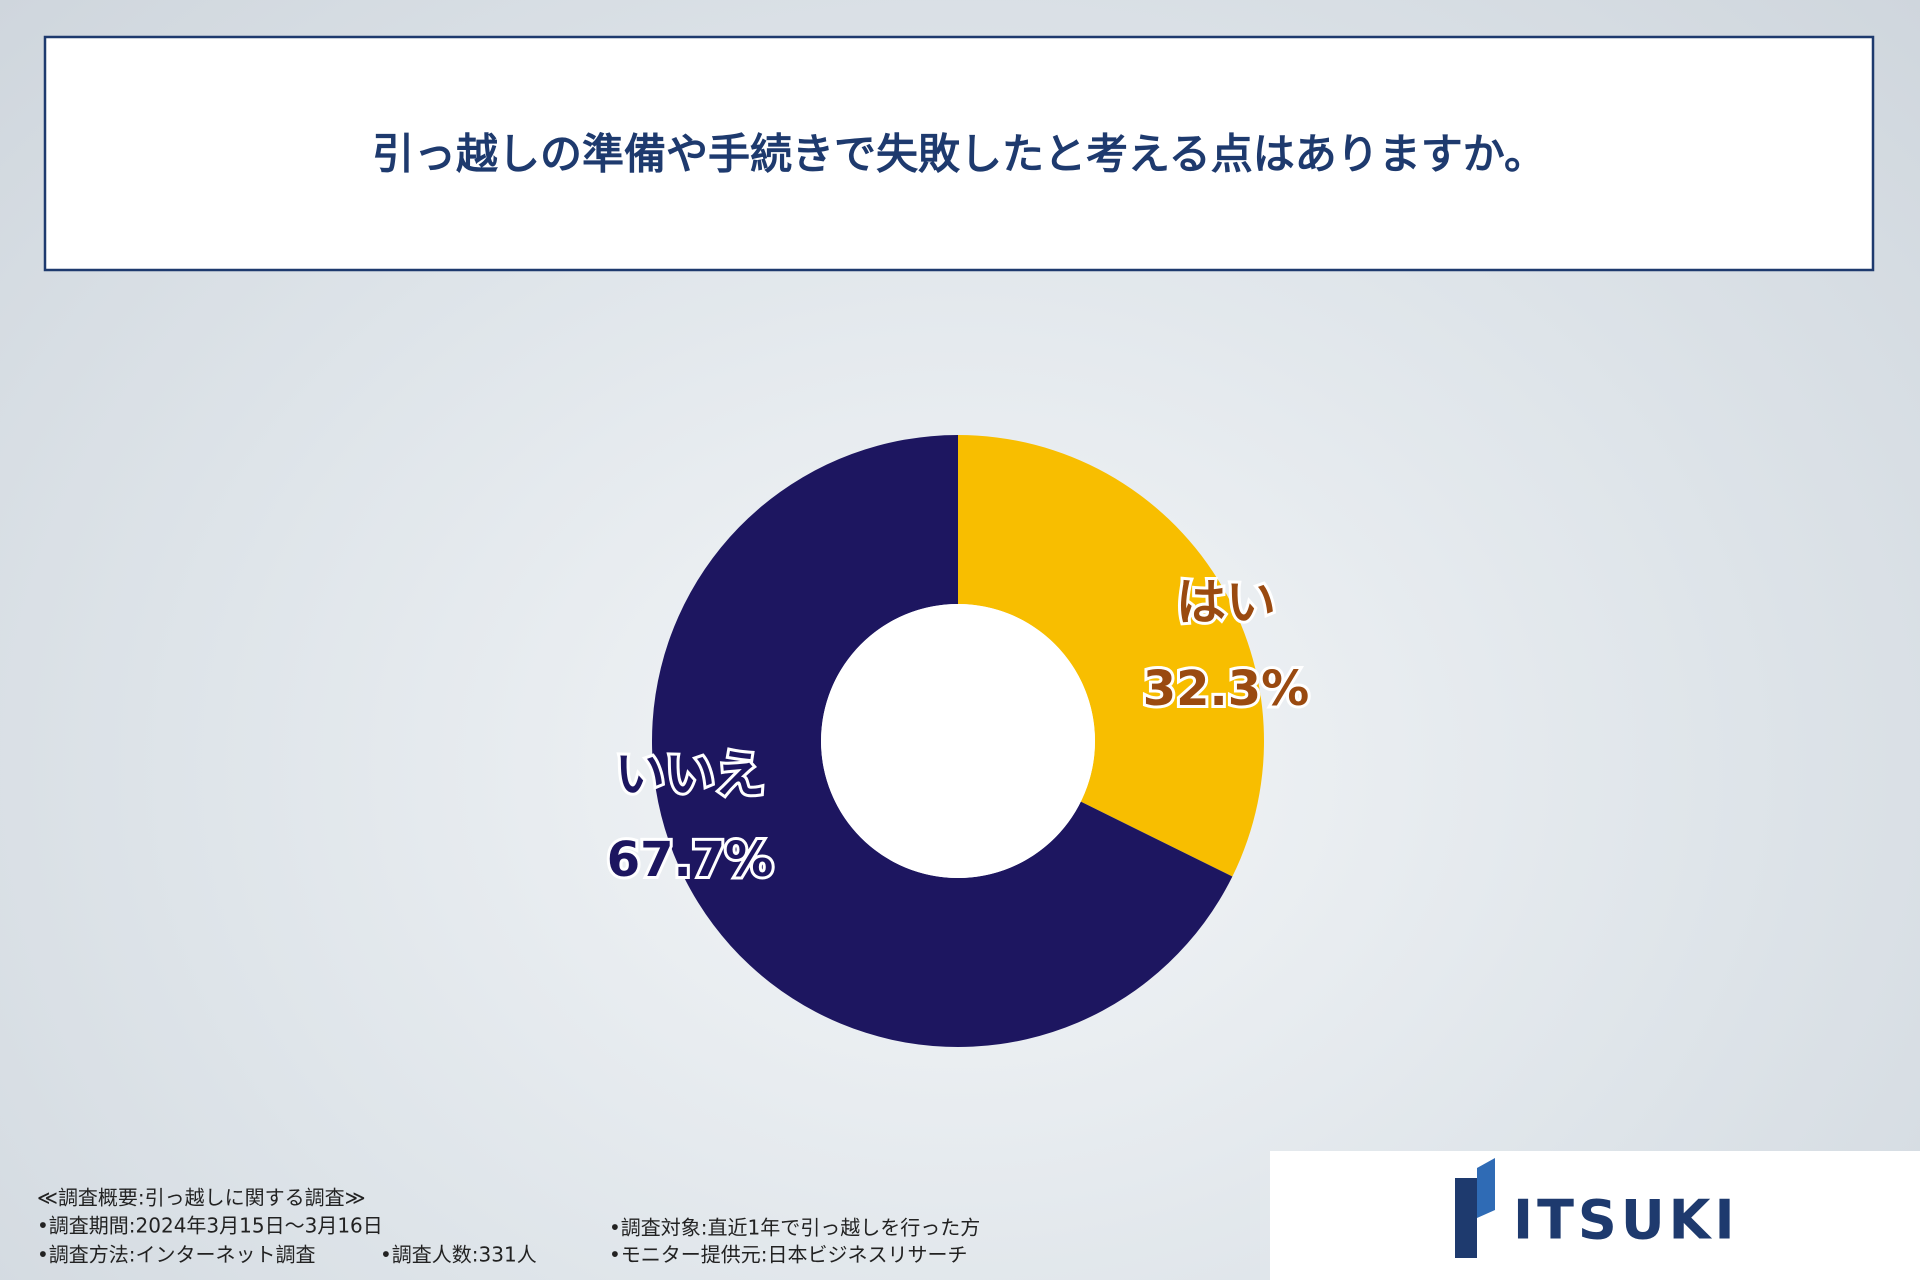 This screenshot has width=1920, height=1280. Describe the element at coordinates (690, 860) in the screenshot. I see `value-label: 67.7%` at that location.